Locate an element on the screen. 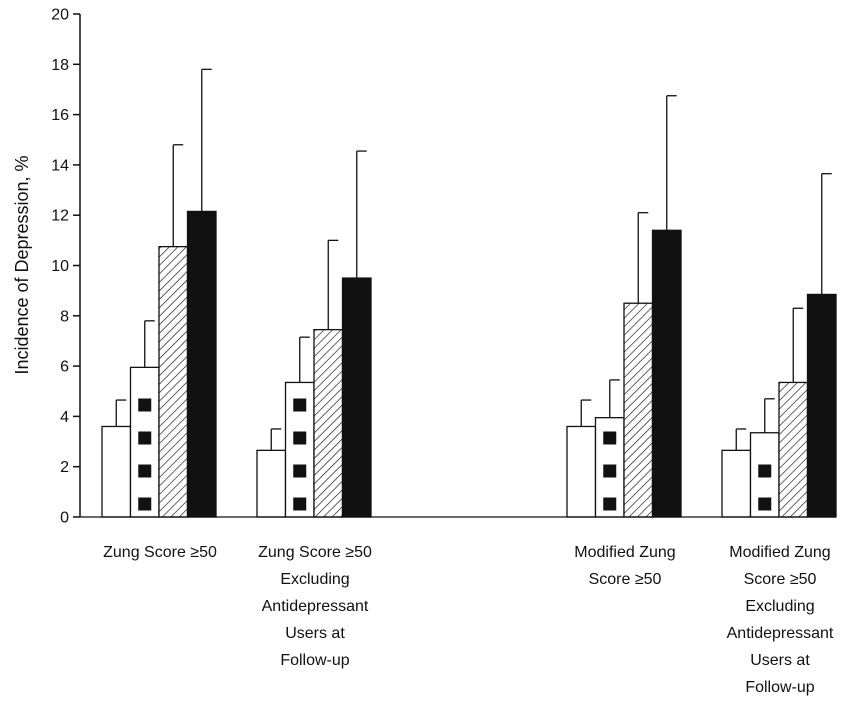 The width and height of the screenshot is (847, 704). category-label-3: Modified Zung Score ≥50 is located at coordinates (624, 566).